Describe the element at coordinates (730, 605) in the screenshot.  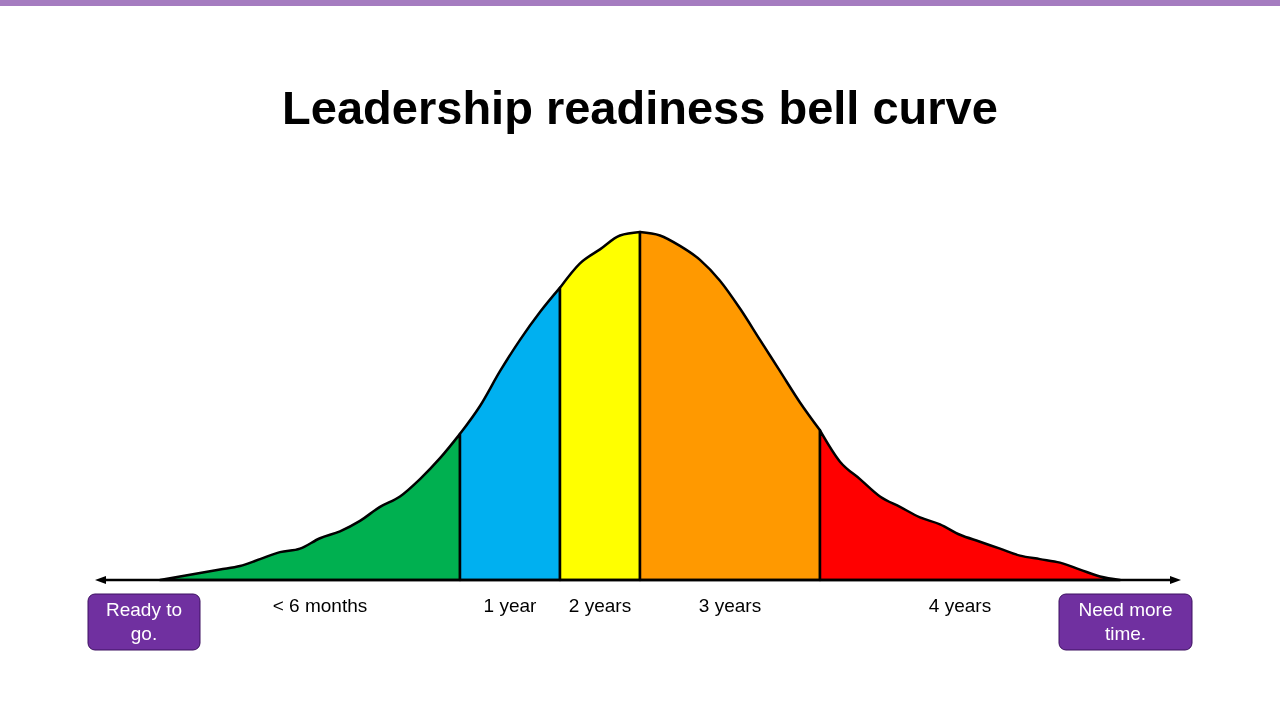
I see `series-label: 3 years` at that location.